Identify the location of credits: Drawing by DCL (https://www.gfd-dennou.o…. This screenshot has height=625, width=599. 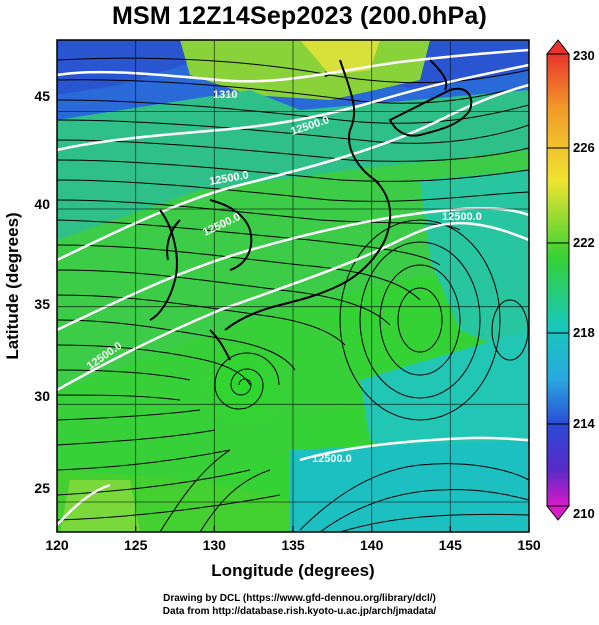
(299, 605).